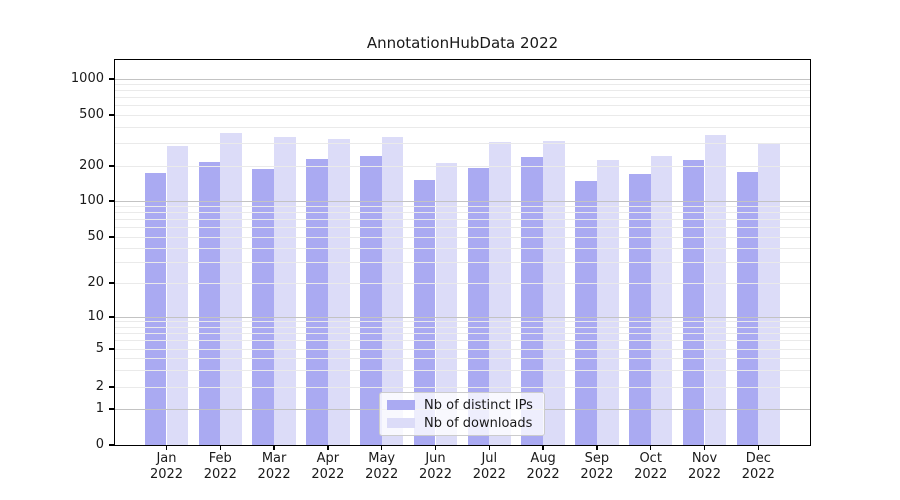 The width and height of the screenshot is (900, 500). What do you see at coordinates (435, 466) in the screenshot?
I see `x-tick-label: Jun 2022` at bounding box center [435, 466].